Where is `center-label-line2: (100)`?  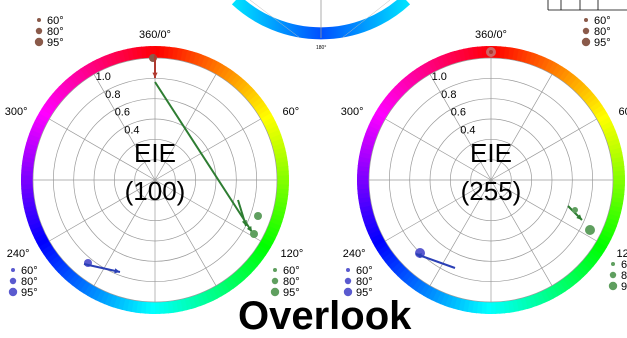 center-label-line2: (100) is located at coordinates (155, 191).